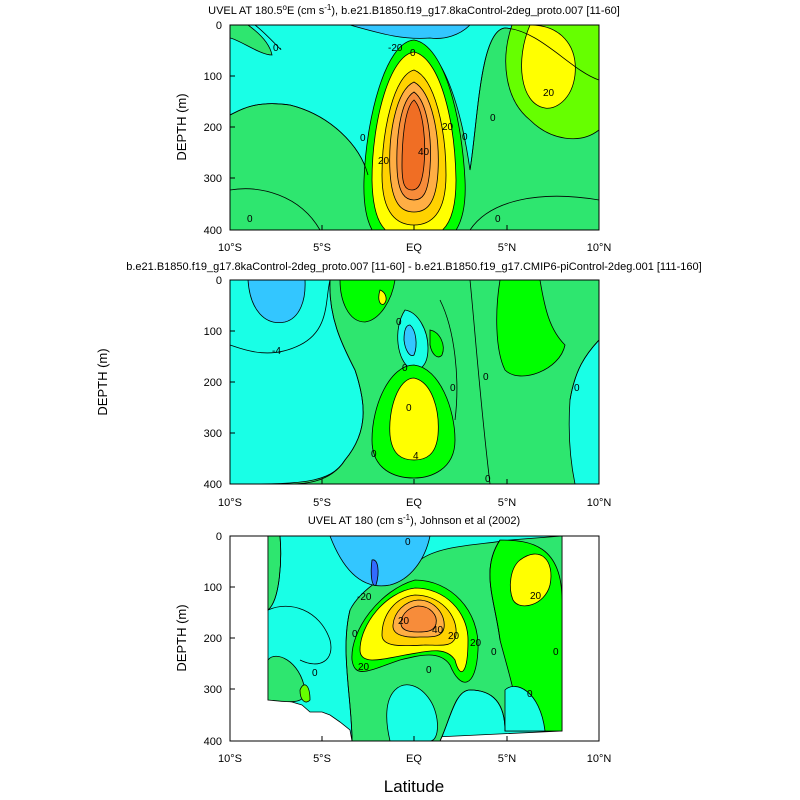 The height and width of the screenshot is (800, 800). I want to click on panel-3-tickmarks, so click(369, 663).